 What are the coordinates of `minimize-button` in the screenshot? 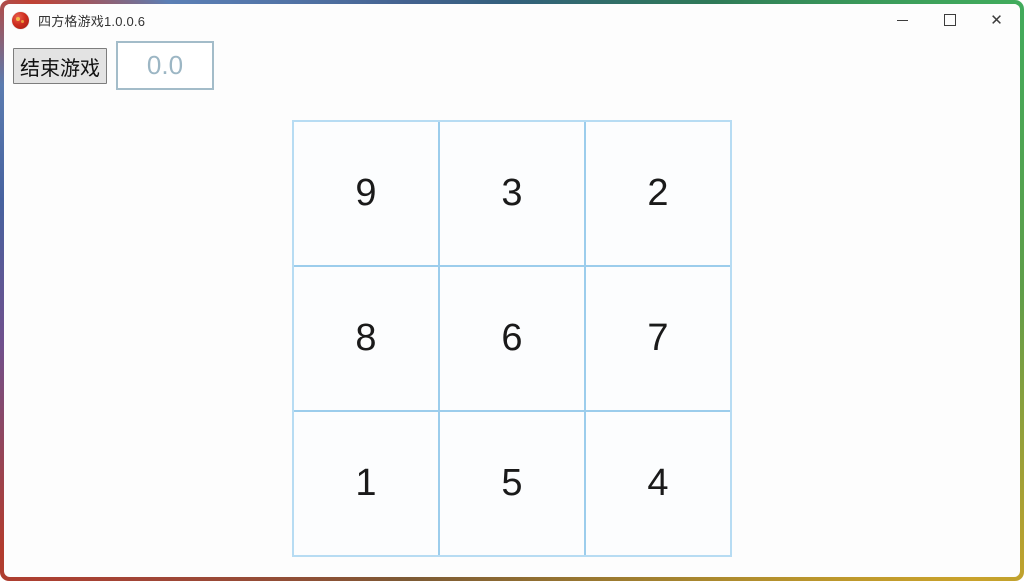 It's located at (902, 20).